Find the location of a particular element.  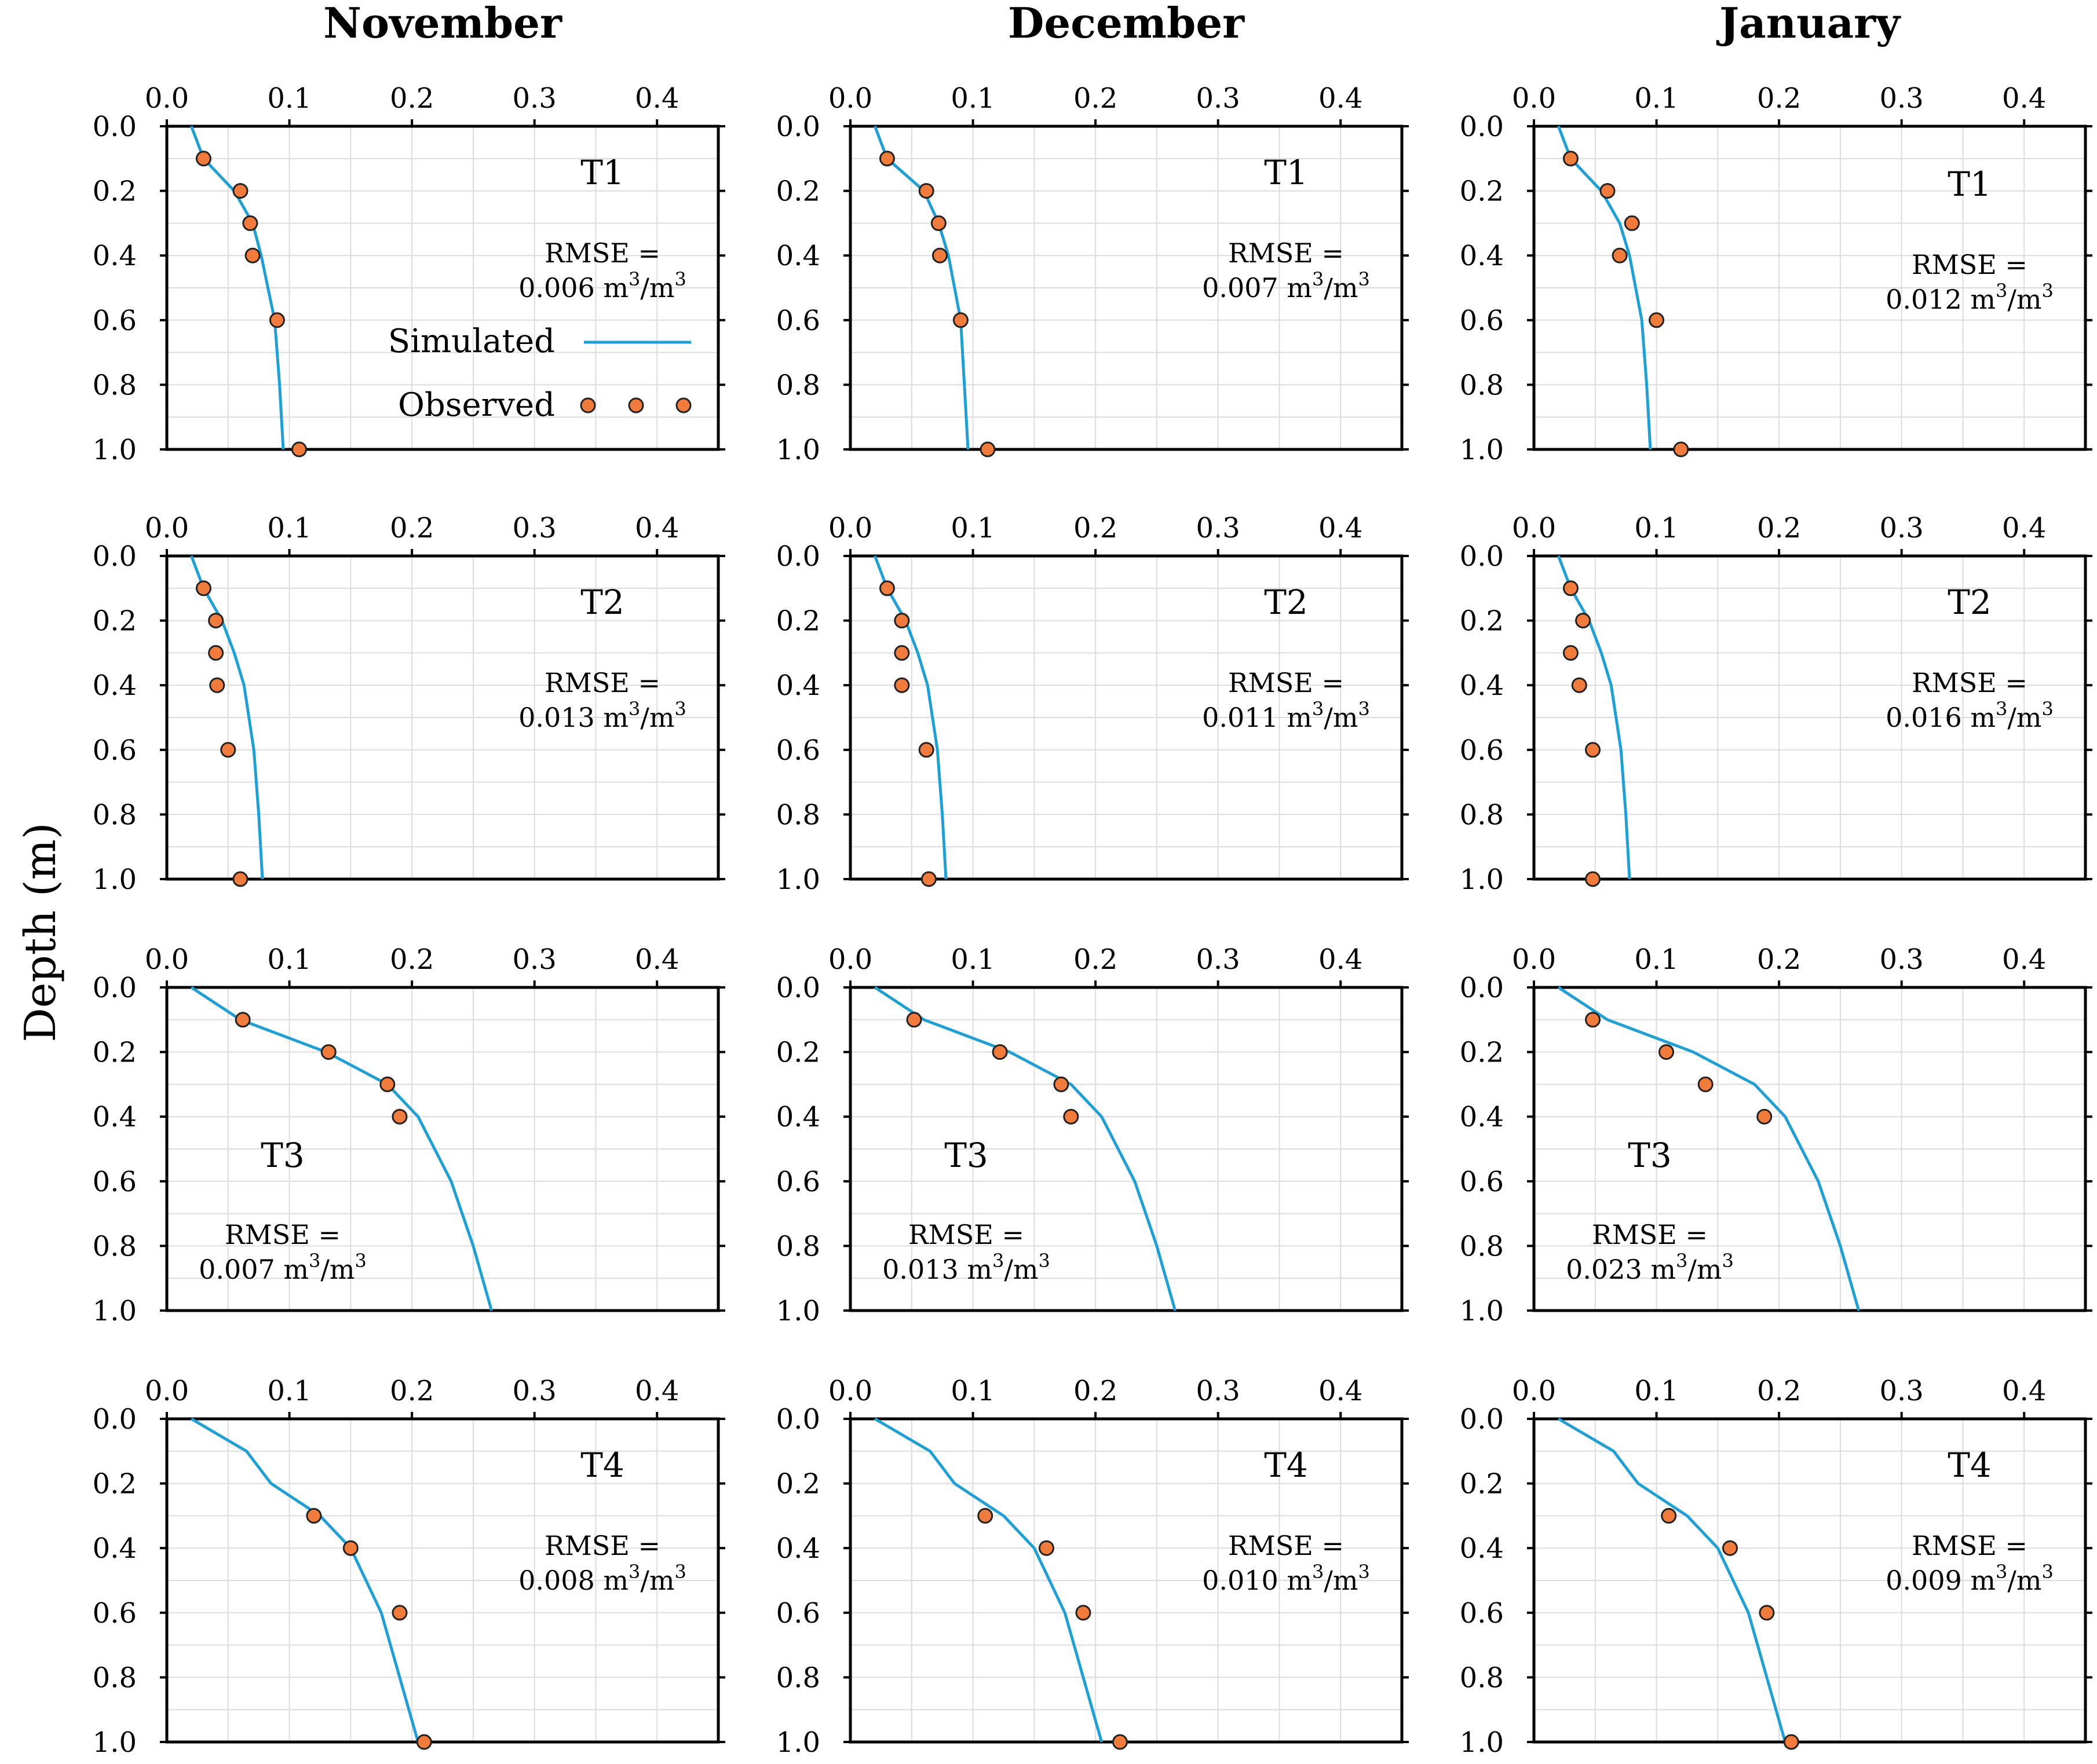

legend-observed-marker is located at coordinates (588, 405).